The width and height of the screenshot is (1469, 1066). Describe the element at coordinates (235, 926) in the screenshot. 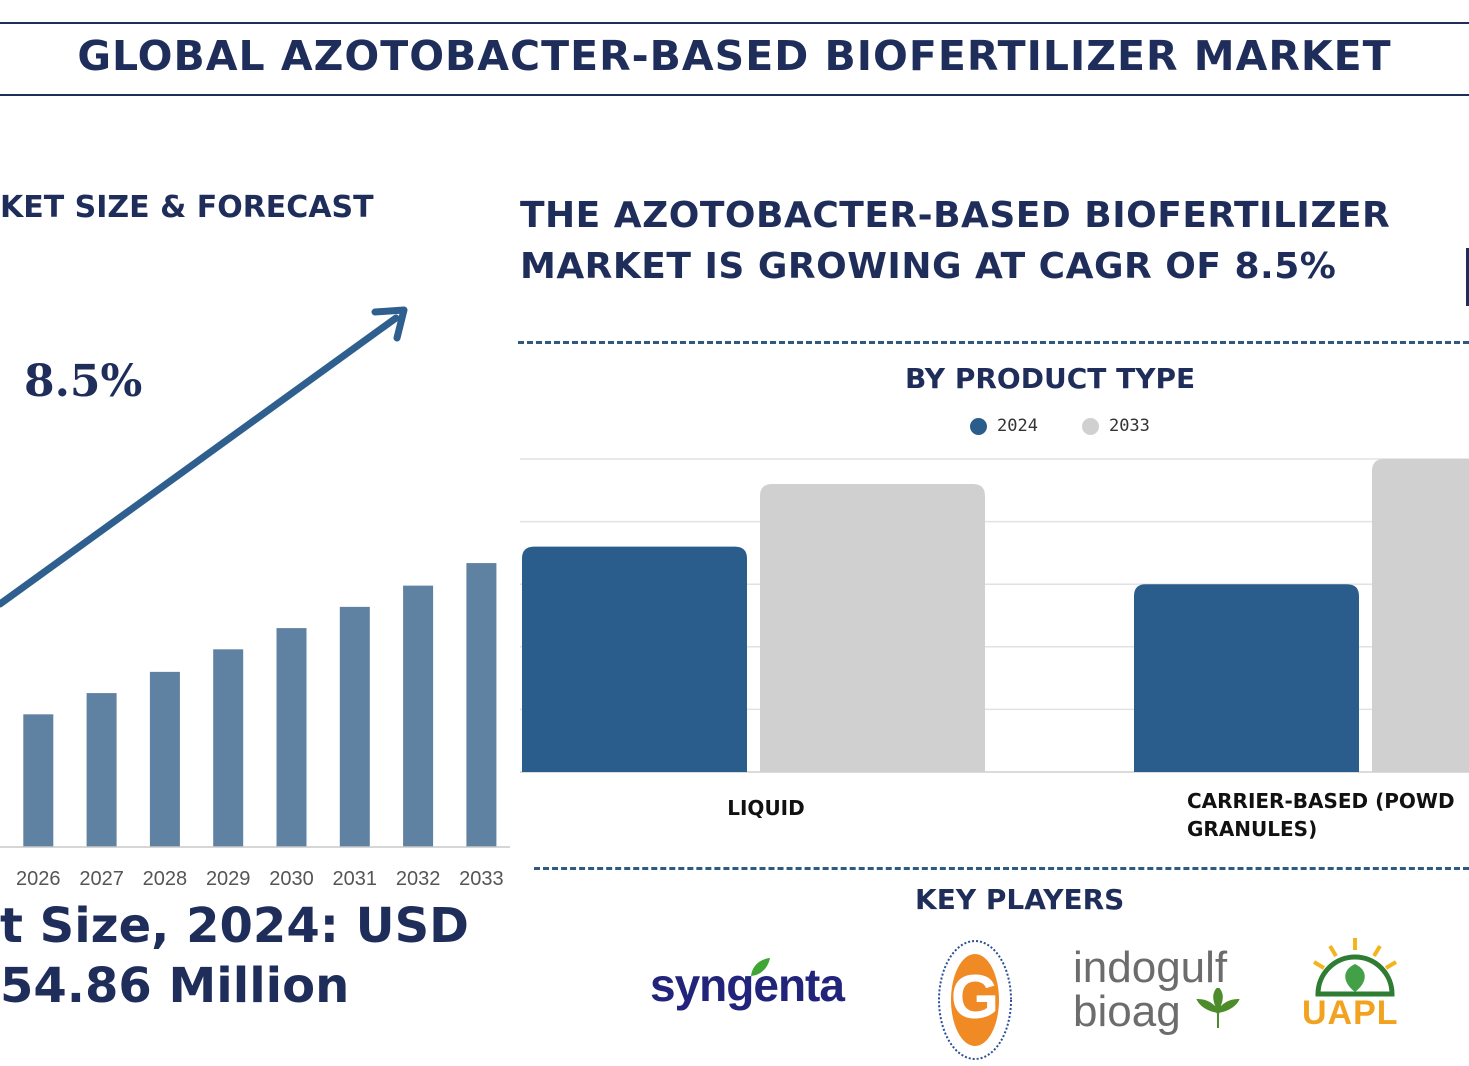

I see `market-size-line-1: t Size, 2024: USD` at that location.